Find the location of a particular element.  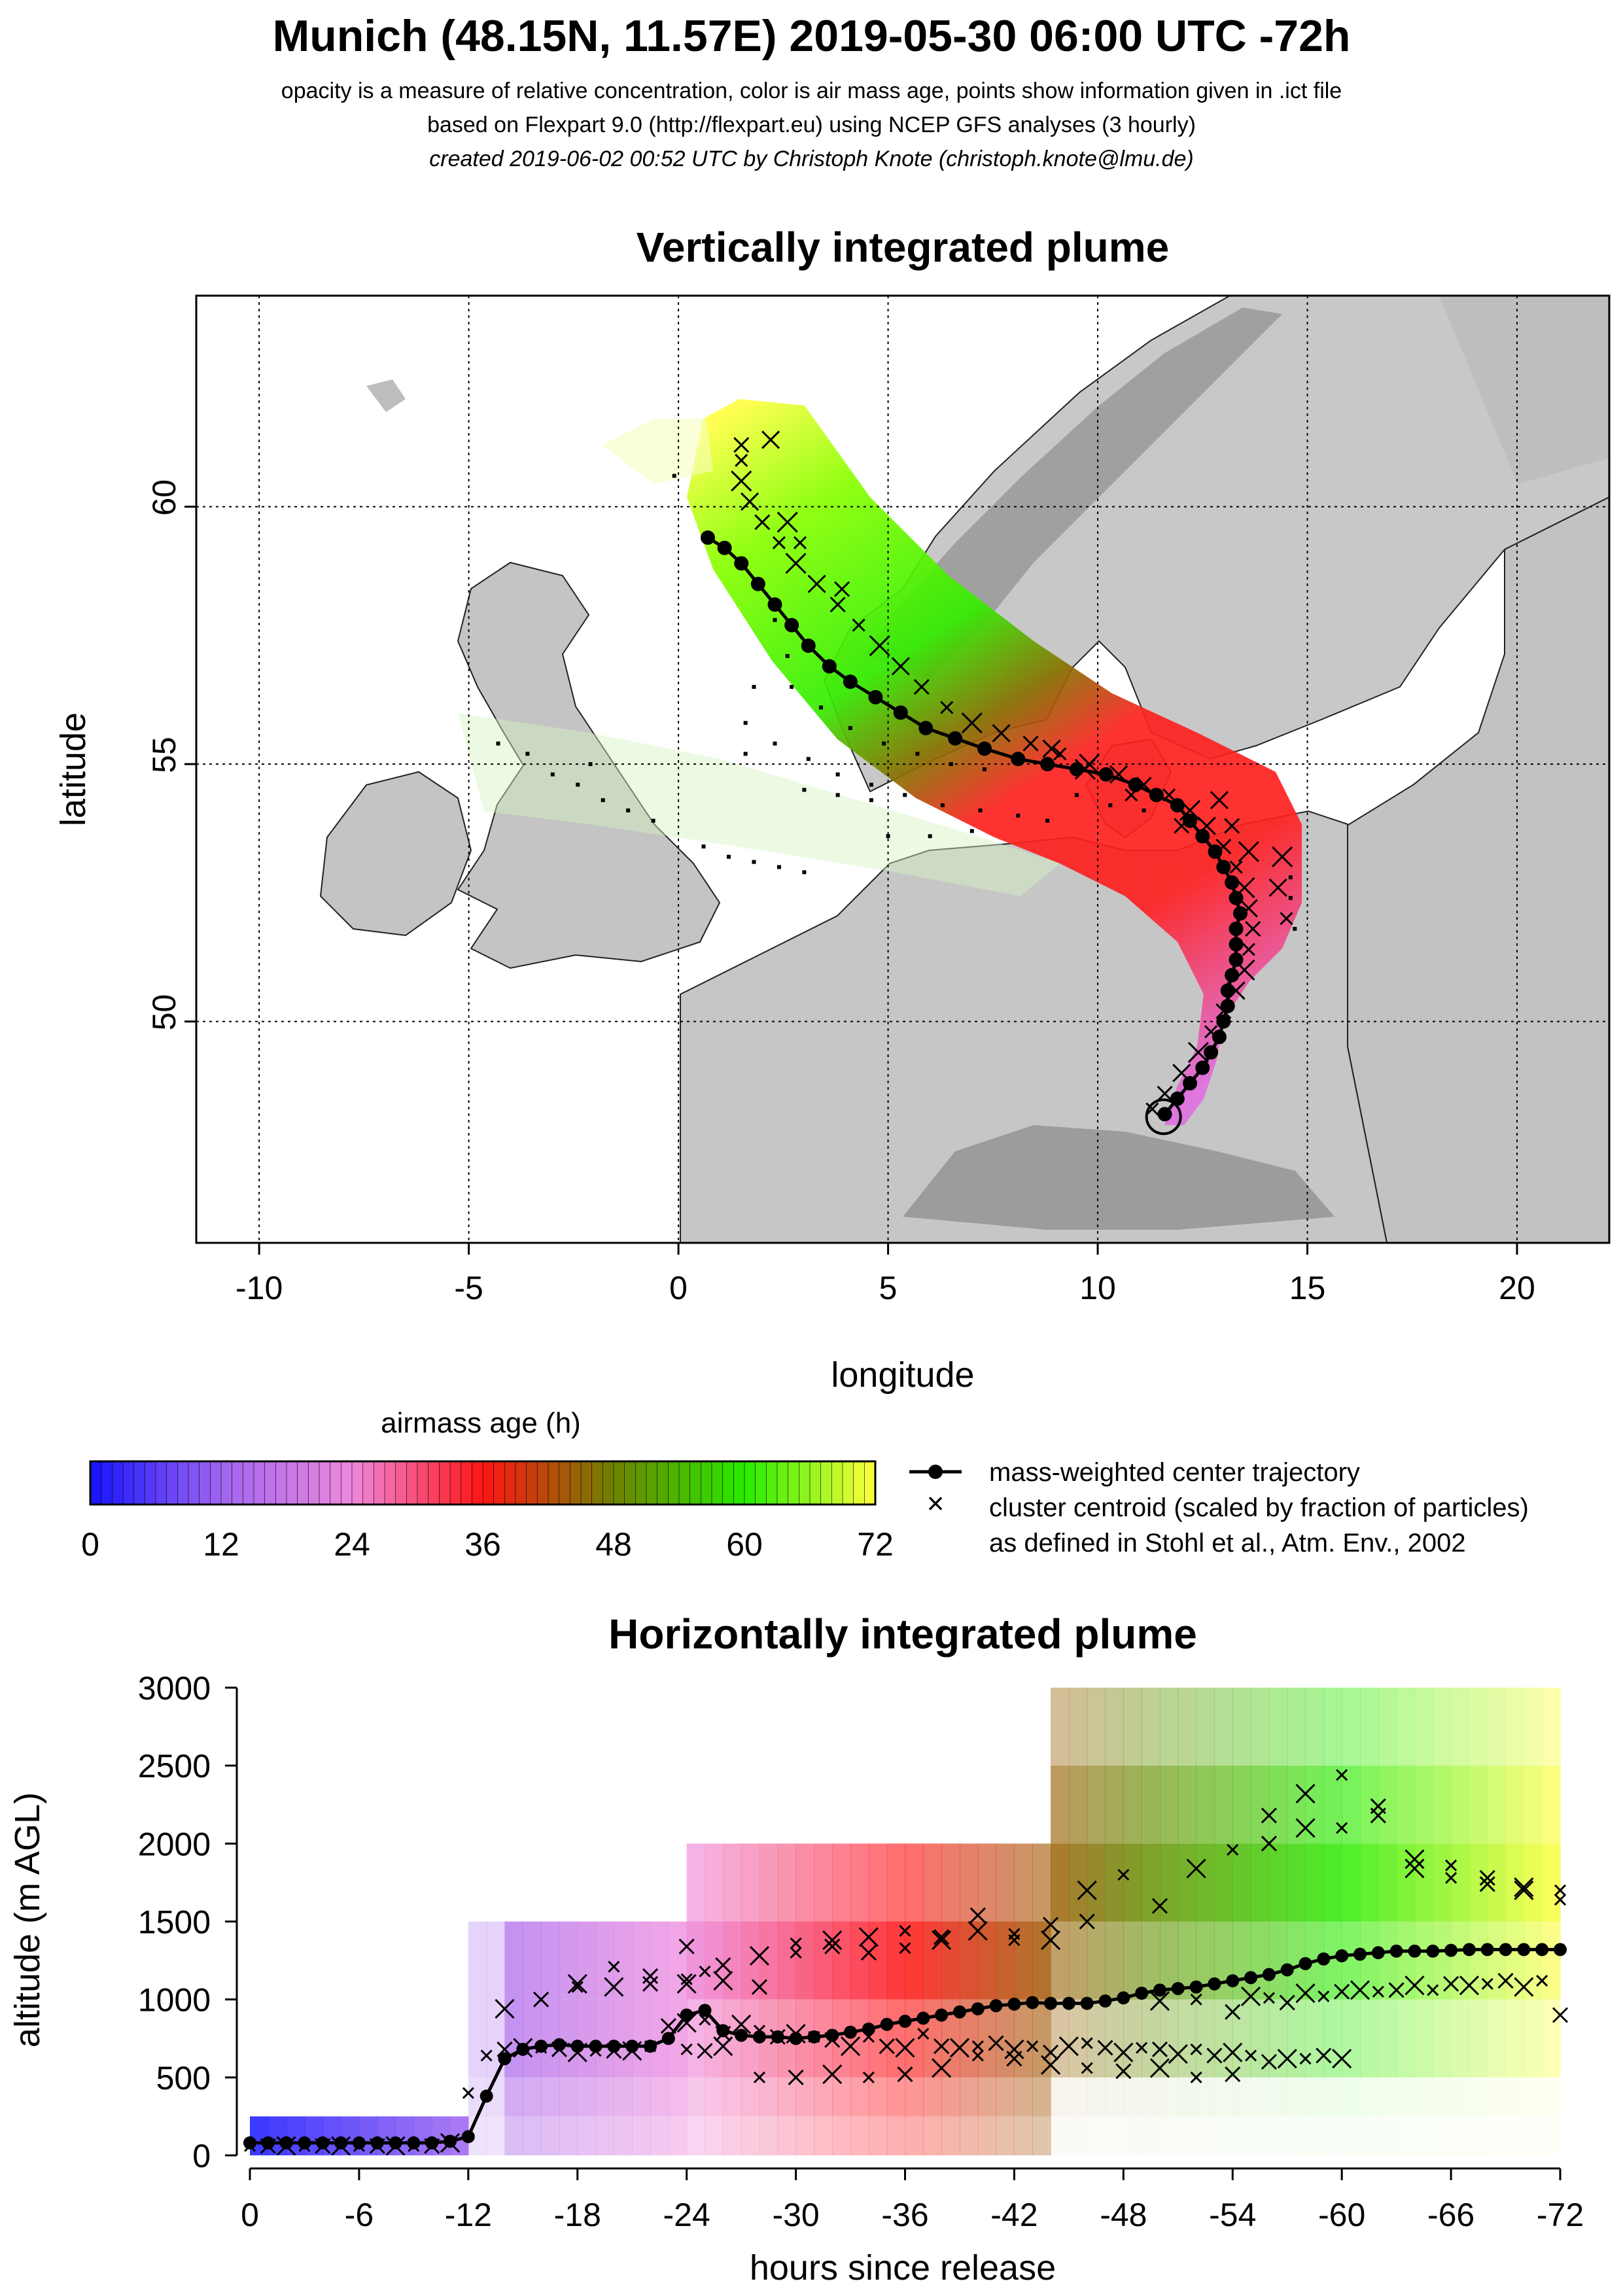

map-xtick-label: 0 is located at coordinates (678, 1288).